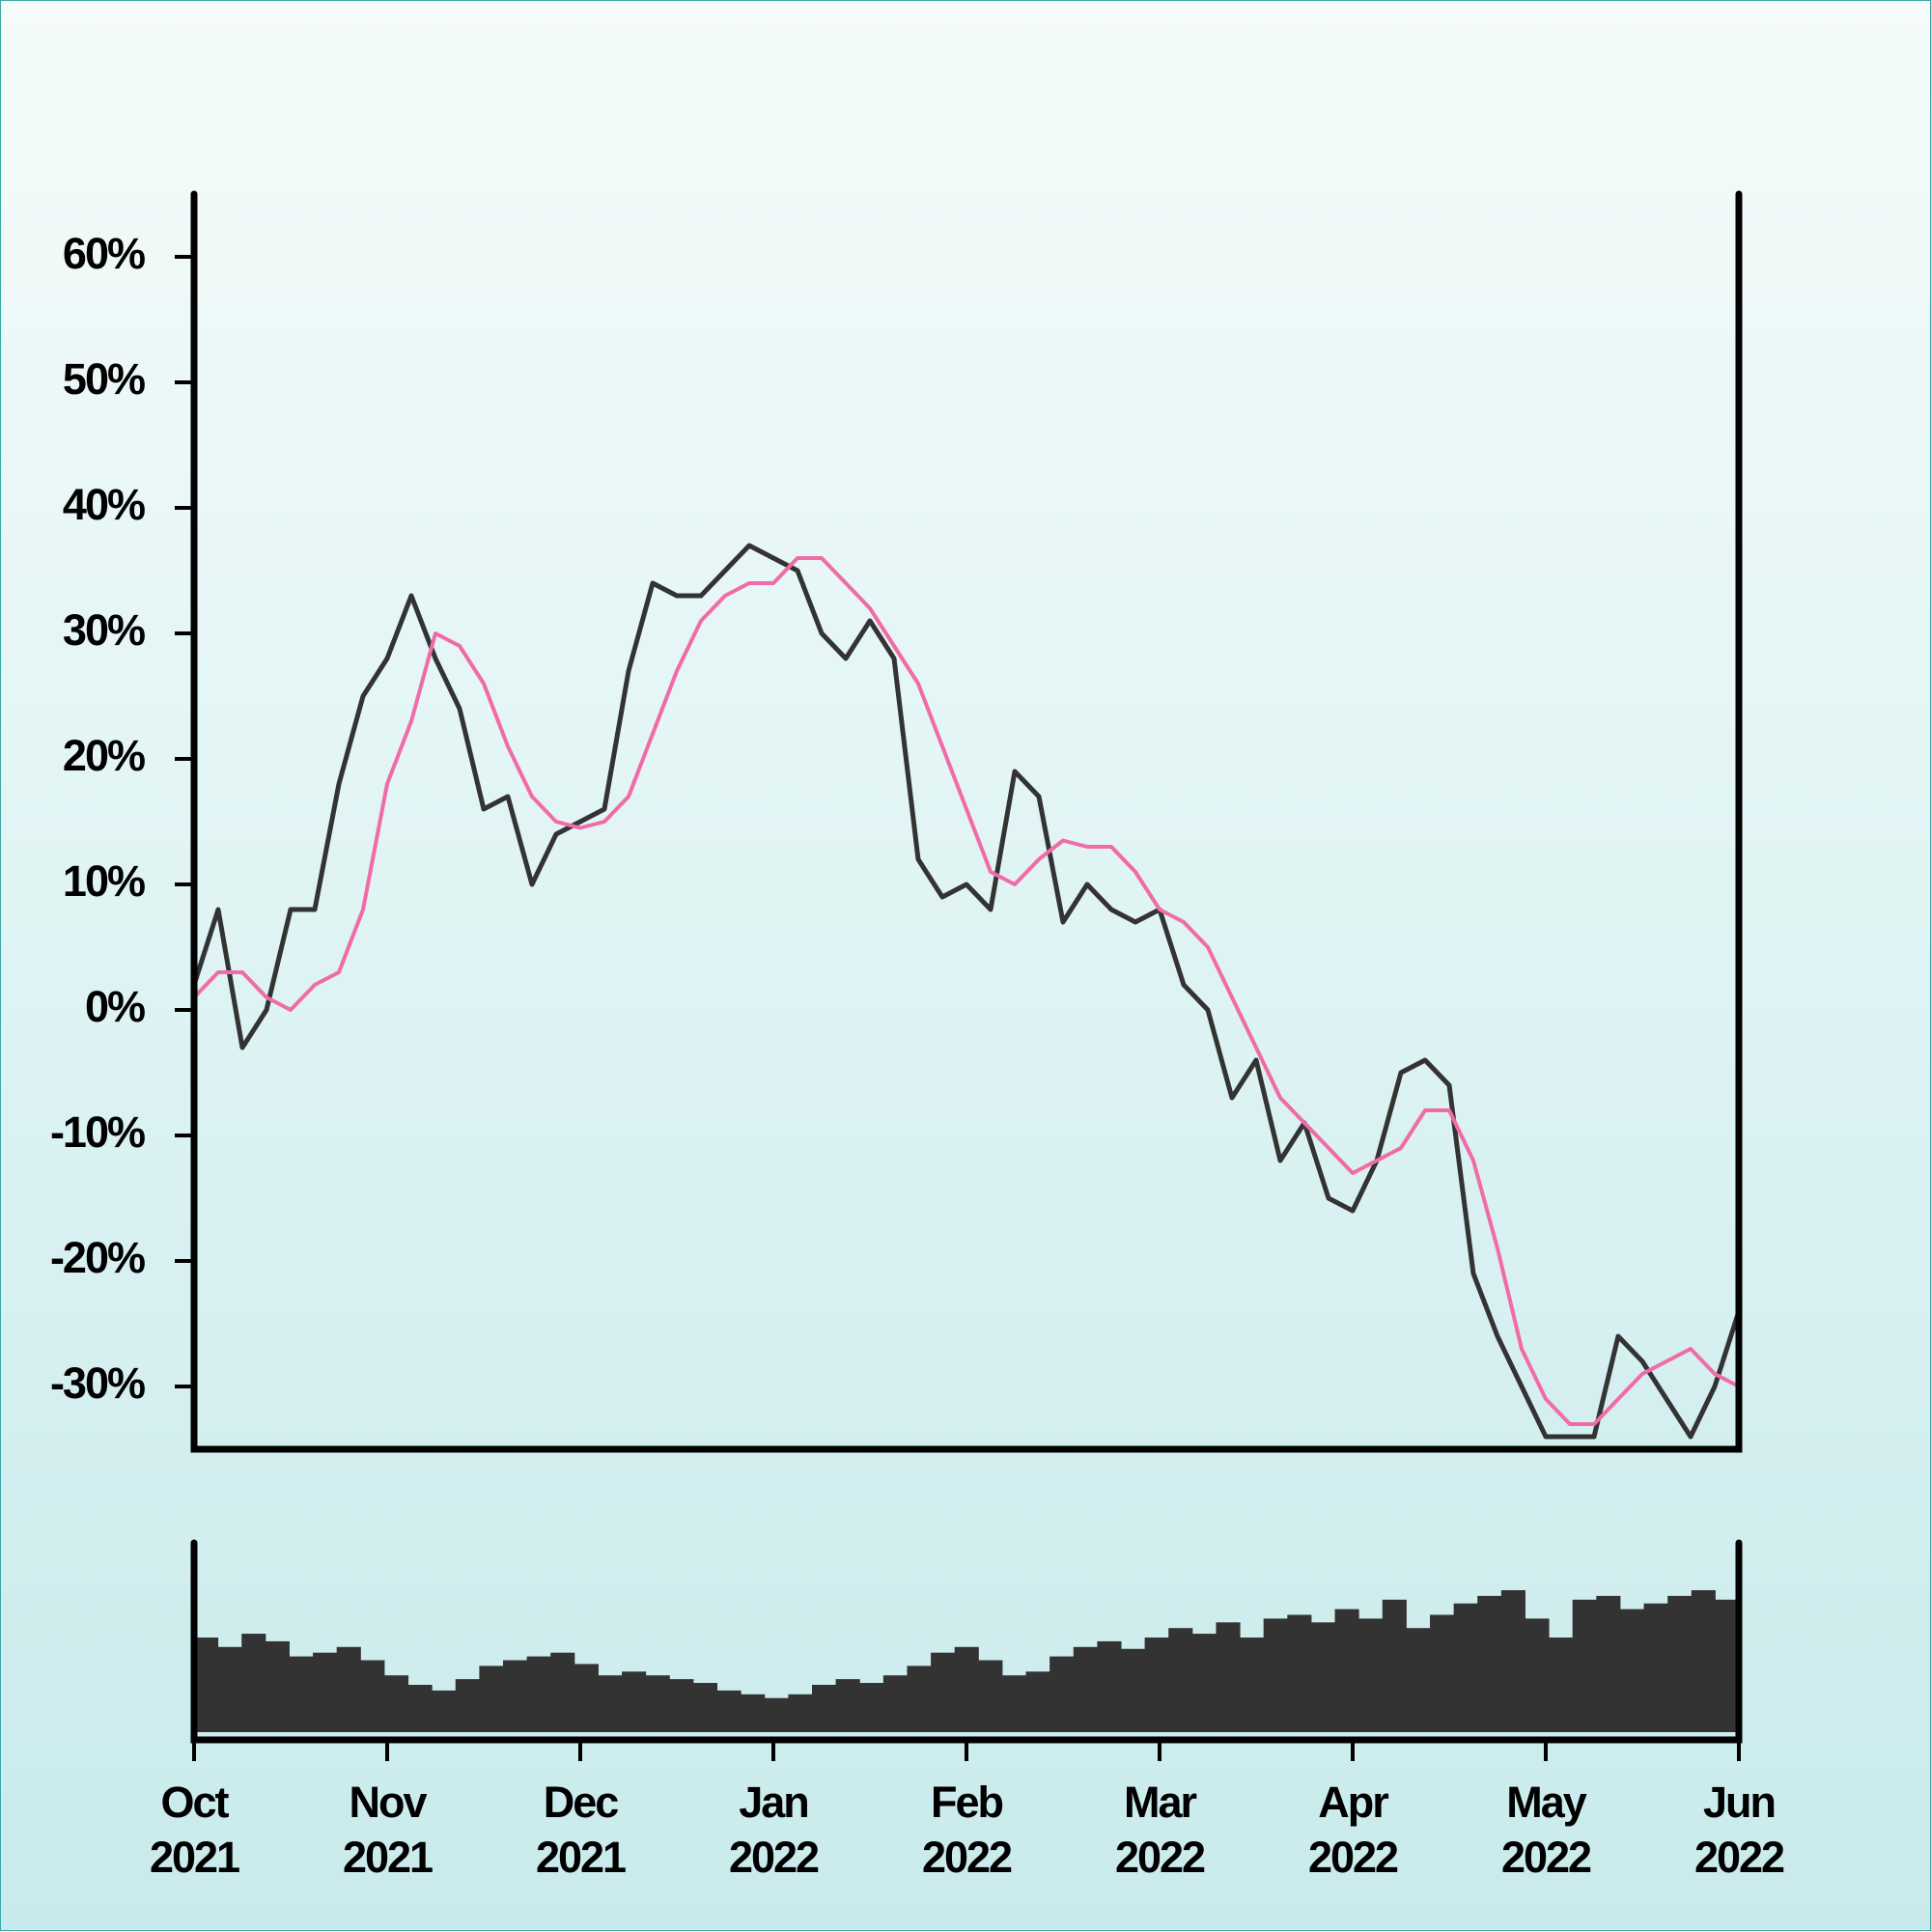 The width and height of the screenshot is (1931, 1932). What do you see at coordinates (1546, 1830) in the screenshot?
I see `x-tick-label: May 2022` at bounding box center [1546, 1830].